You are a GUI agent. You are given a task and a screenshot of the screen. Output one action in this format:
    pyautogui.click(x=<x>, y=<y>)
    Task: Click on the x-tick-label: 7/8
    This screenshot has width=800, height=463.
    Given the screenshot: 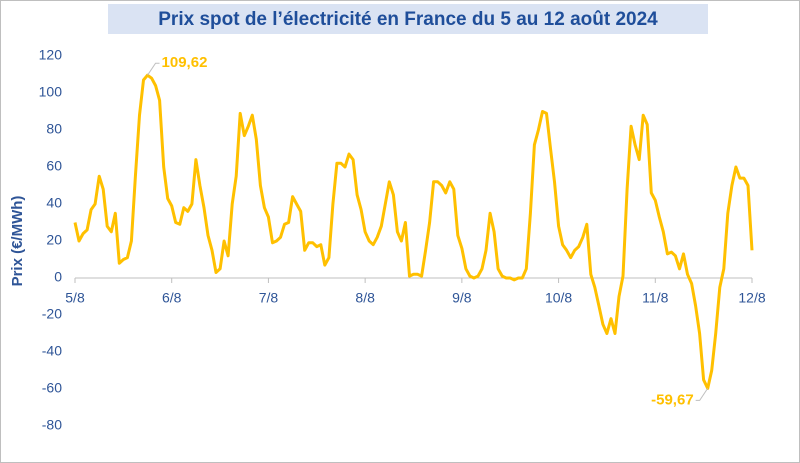 What is the action you would take?
    pyautogui.click(x=269, y=298)
    